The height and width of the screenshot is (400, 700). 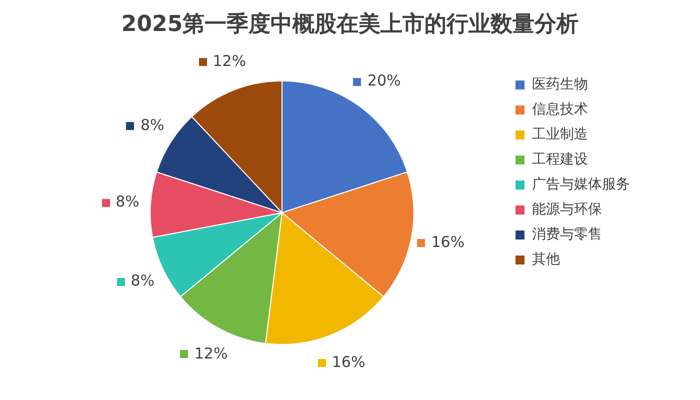 What do you see at coordinates (560, 160) in the screenshot?
I see `legend-label: 工程建设` at bounding box center [560, 160].